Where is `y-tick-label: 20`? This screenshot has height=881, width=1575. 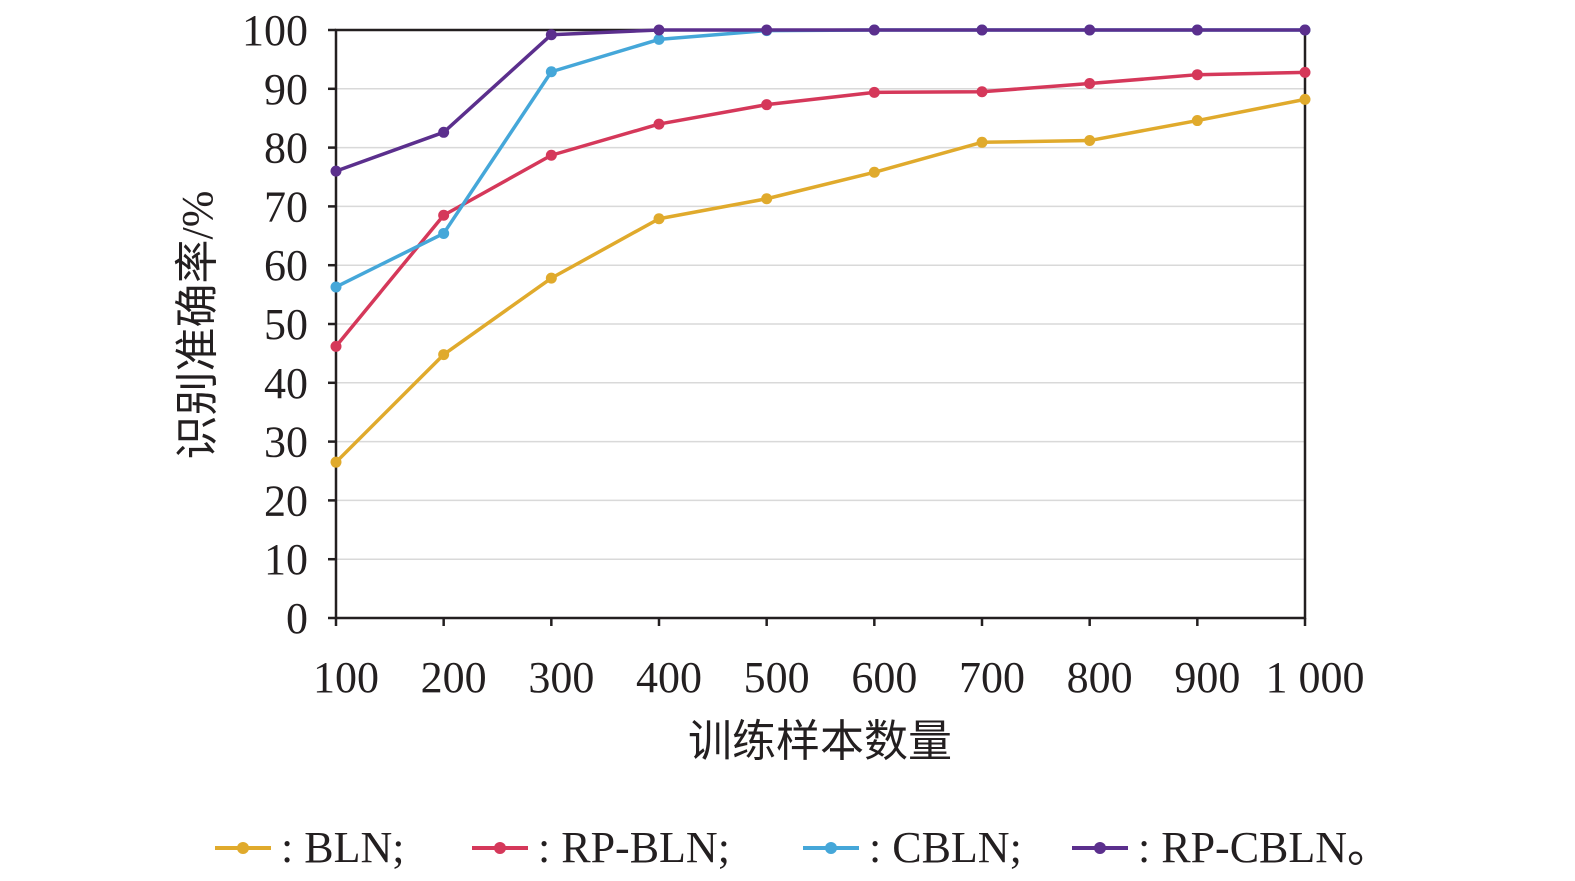 y-tick-label: 20 is located at coordinates (286, 500).